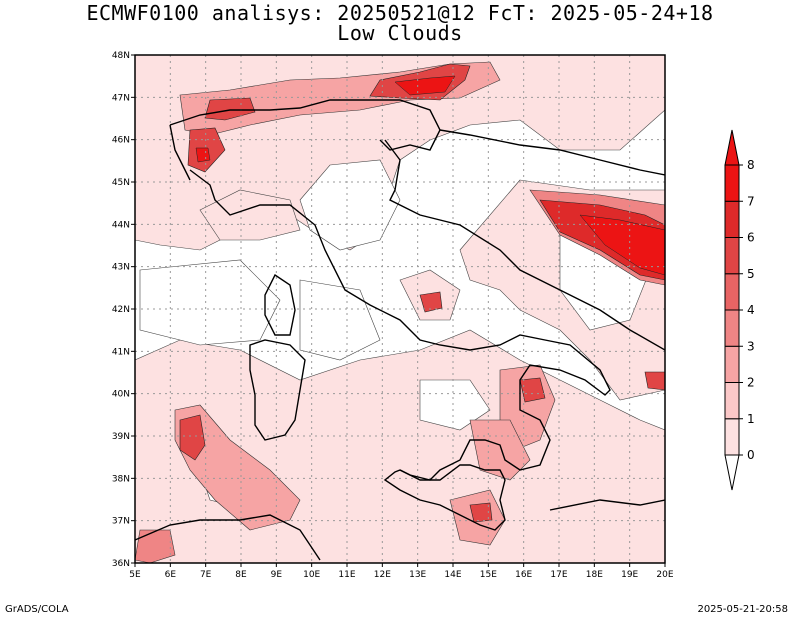  I want to click on y-tick-label: 43N, so click(121, 268).